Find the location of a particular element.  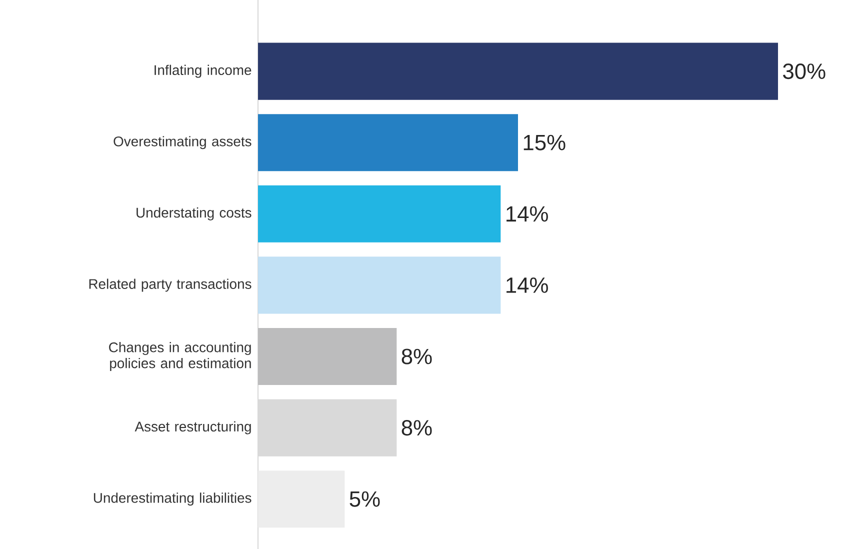

data-label: 15% is located at coordinates (545, 142).